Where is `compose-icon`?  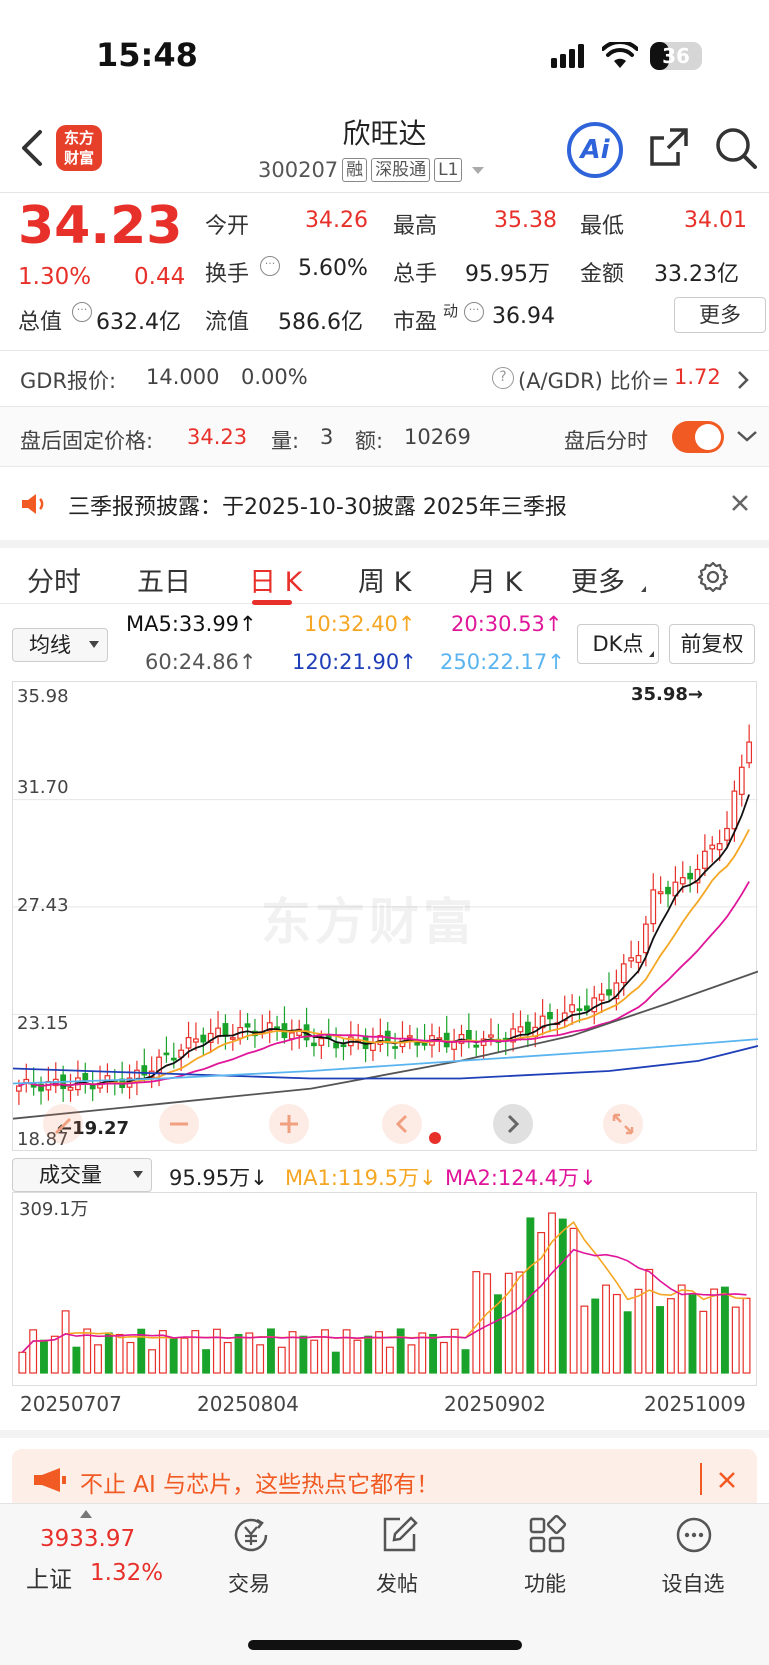 compose-icon is located at coordinates (399, 1535).